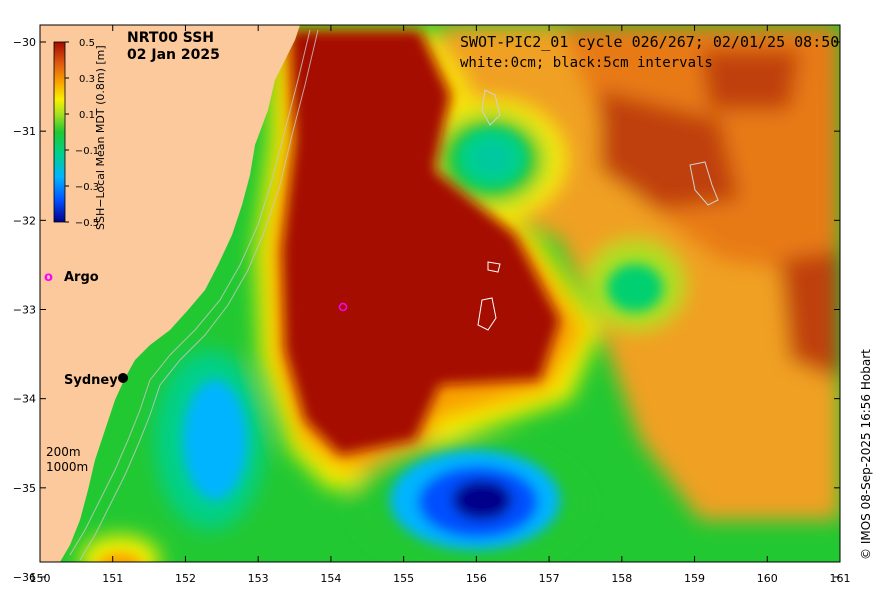  What do you see at coordinates (403, 578) in the screenshot?
I see `x-tick-label: 155` at bounding box center [403, 578].